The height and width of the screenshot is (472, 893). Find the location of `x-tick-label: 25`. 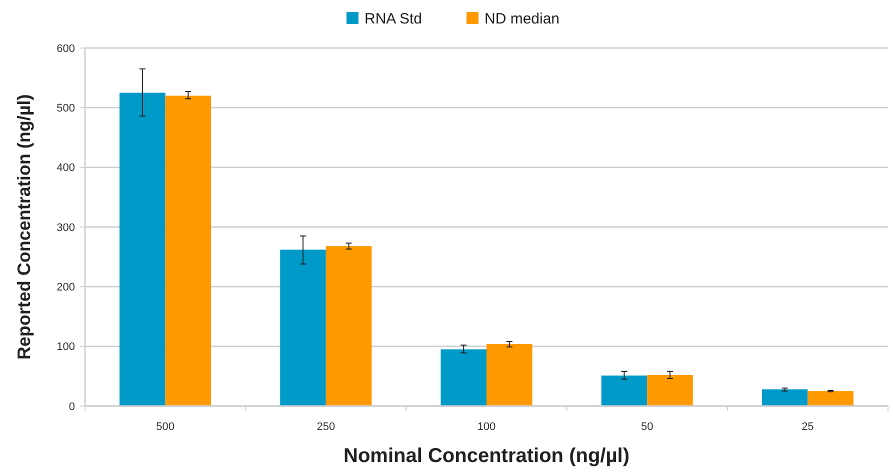

x-tick-label: 25 is located at coordinates (808, 427).